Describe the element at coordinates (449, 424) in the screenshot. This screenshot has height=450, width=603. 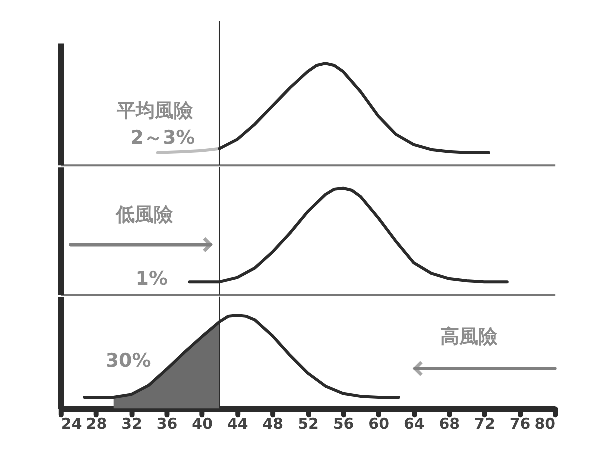
I see `x-tick-label: 68` at that location.